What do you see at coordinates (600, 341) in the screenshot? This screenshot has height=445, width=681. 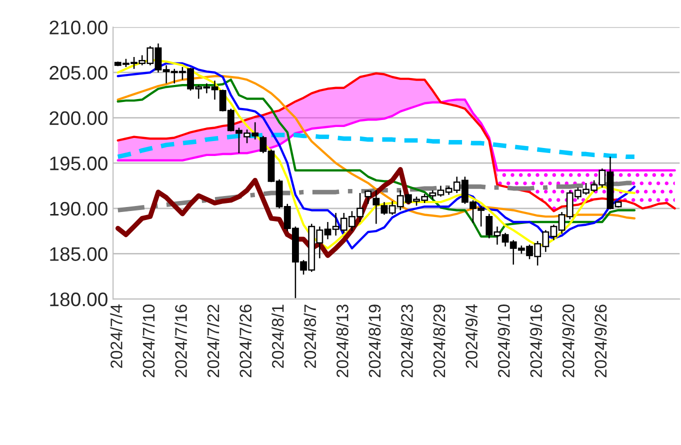 I see `x-tick-label: 2024/9/26` at bounding box center [600, 341].